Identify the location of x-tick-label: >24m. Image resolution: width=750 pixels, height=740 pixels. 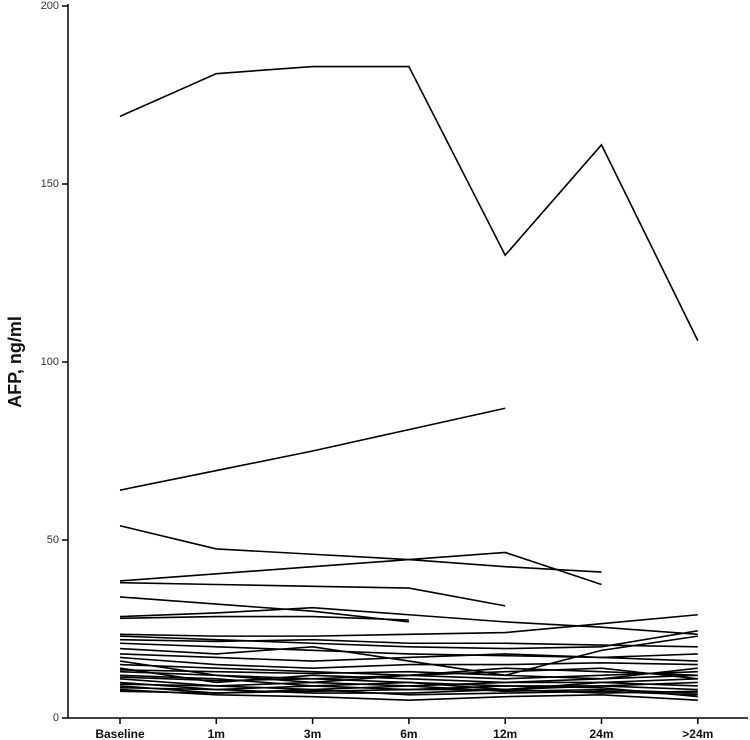
(697, 733).